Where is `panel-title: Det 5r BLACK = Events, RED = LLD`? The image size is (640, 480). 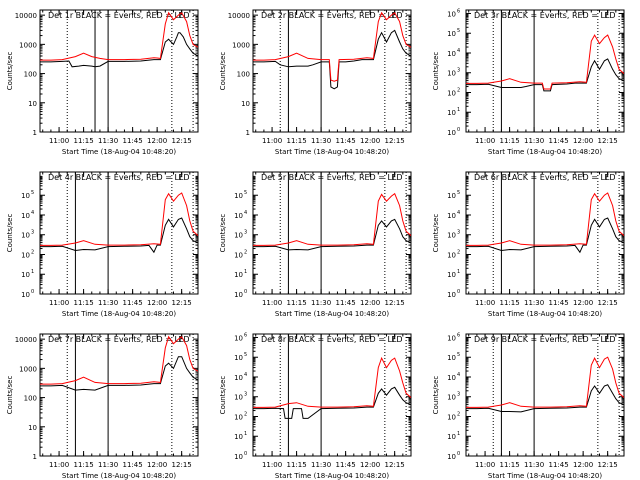 panel-title: Det 5r BLACK = Events, RED = LLD is located at coordinates (332, 177).